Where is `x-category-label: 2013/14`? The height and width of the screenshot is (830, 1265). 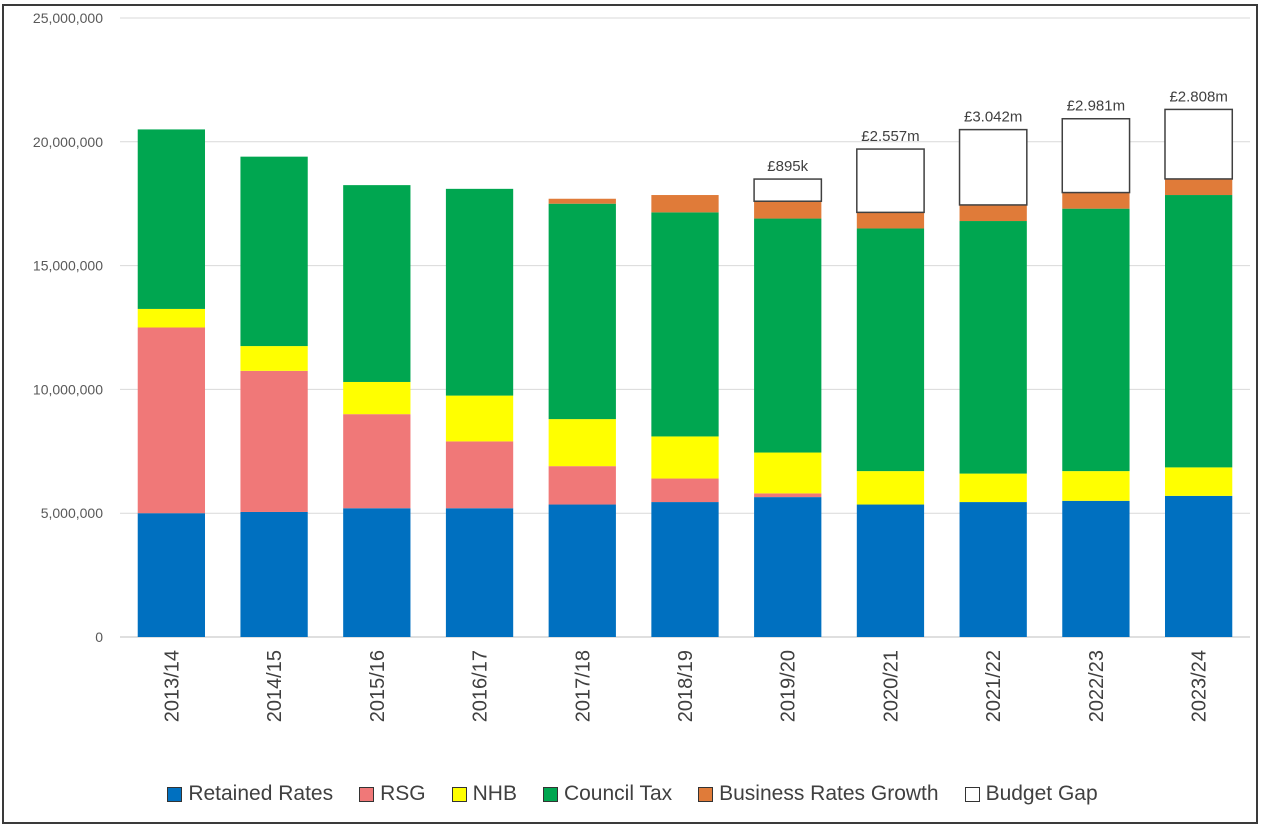
x-category-label: 2013/14 is located at coordinates (172, 686).